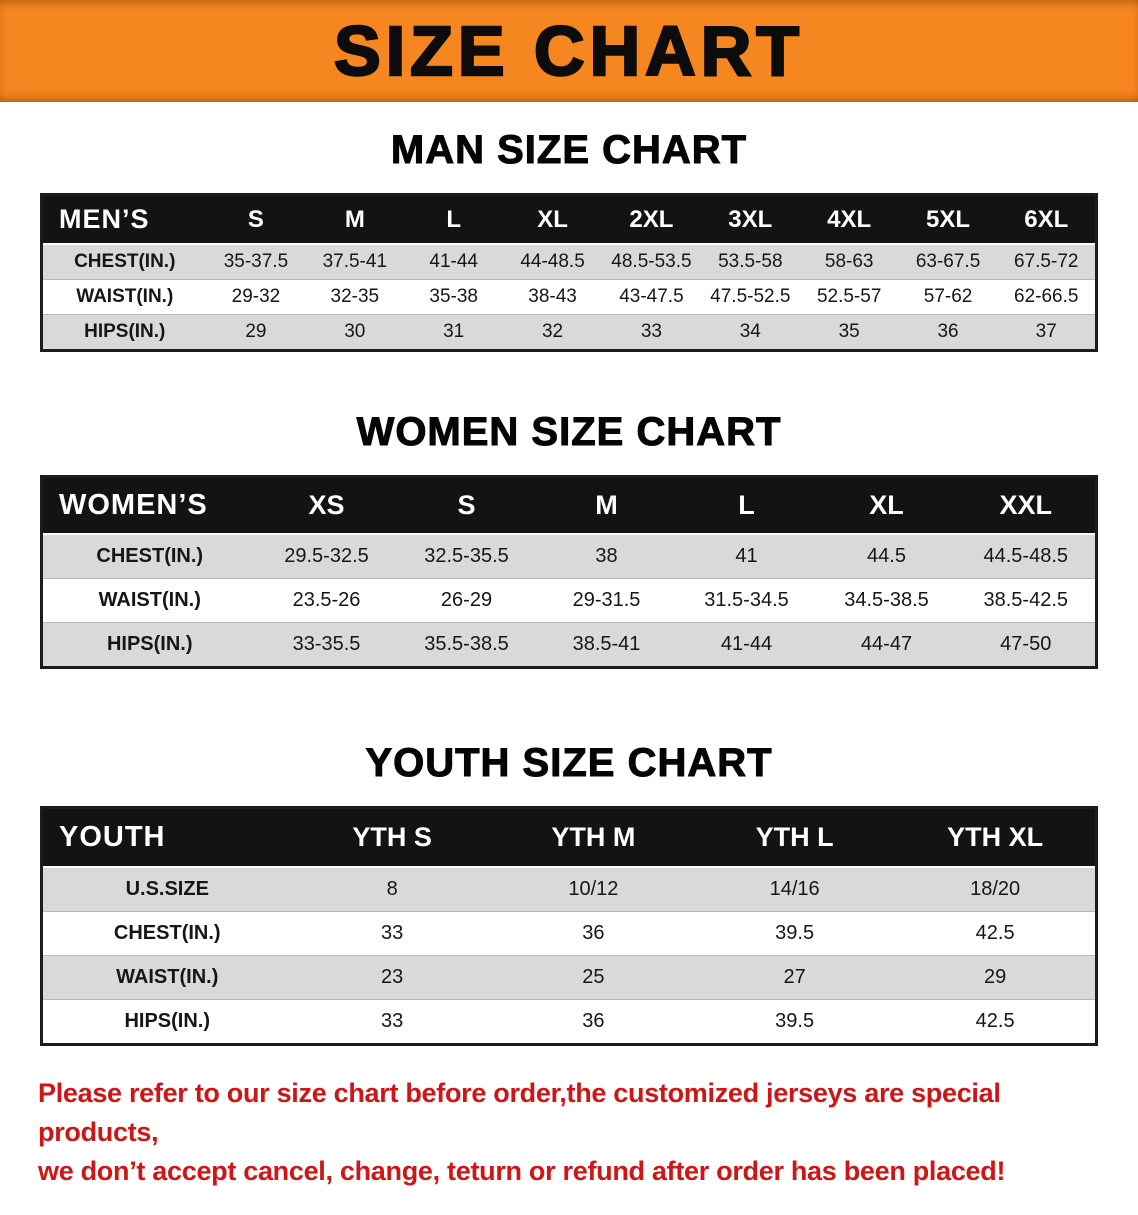  What do you see at coordinates (256, 261) in the screenshot?
I see `size-value-cell: 35-37.5` at bounding box center [256, 261].